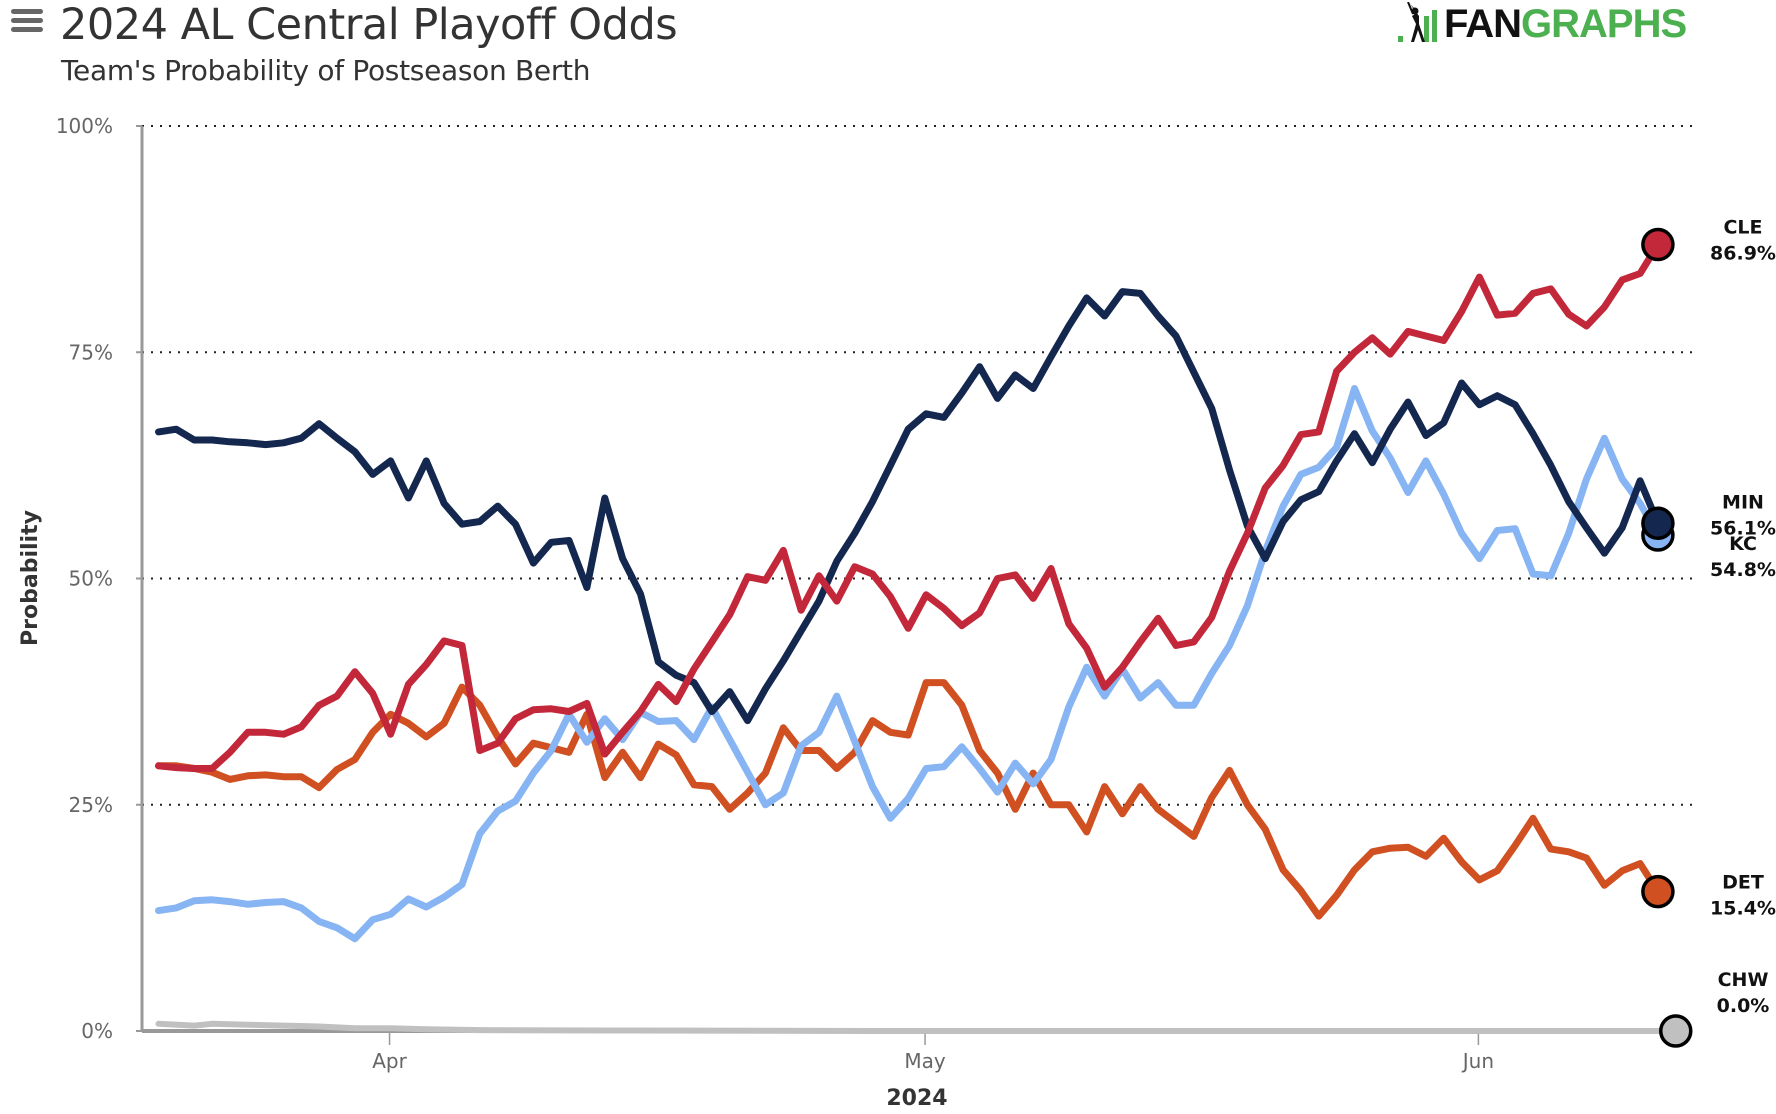  What do you see at coordinates (1658, 891) in the screenshot?
I see `end-marker-det` at bounding box center [1658, 891].